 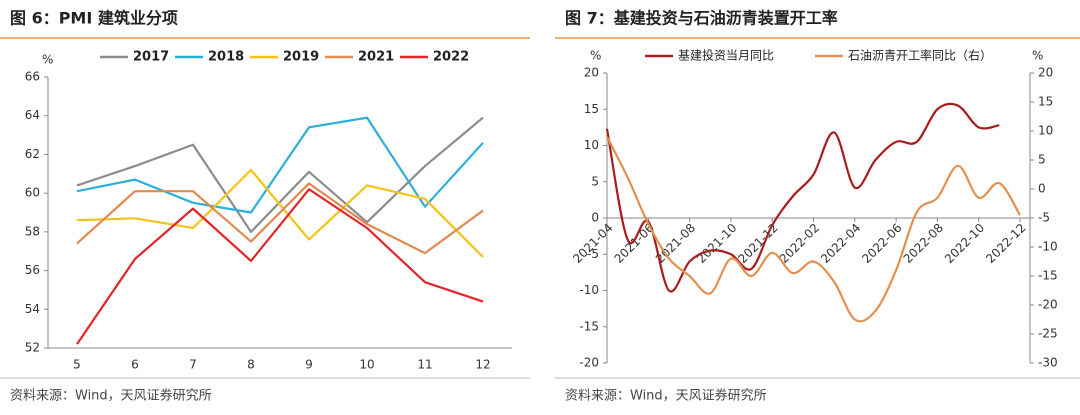 What do you see at coordinates (591, 73) in the screenshot?
I see `y-tick-label: 20` at bounding box center [591, 73].